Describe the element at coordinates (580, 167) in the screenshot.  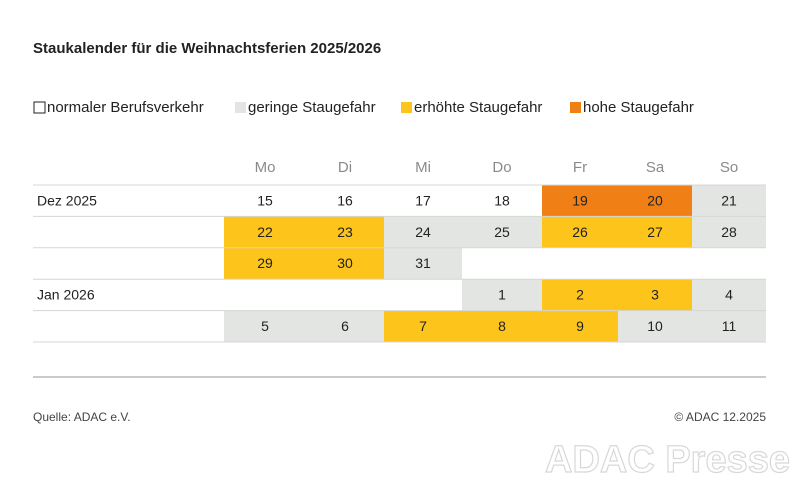
I see `weekday: Fr` at that location.